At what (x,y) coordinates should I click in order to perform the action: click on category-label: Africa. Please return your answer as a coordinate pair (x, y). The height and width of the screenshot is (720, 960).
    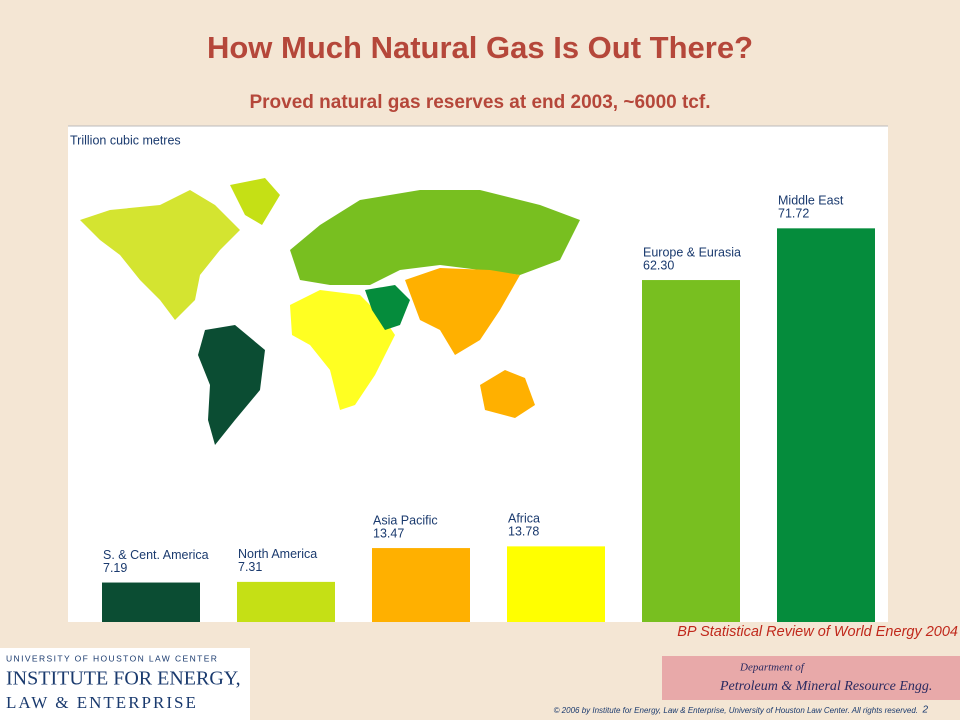
    Looking at the image, I should click on (524, 519).